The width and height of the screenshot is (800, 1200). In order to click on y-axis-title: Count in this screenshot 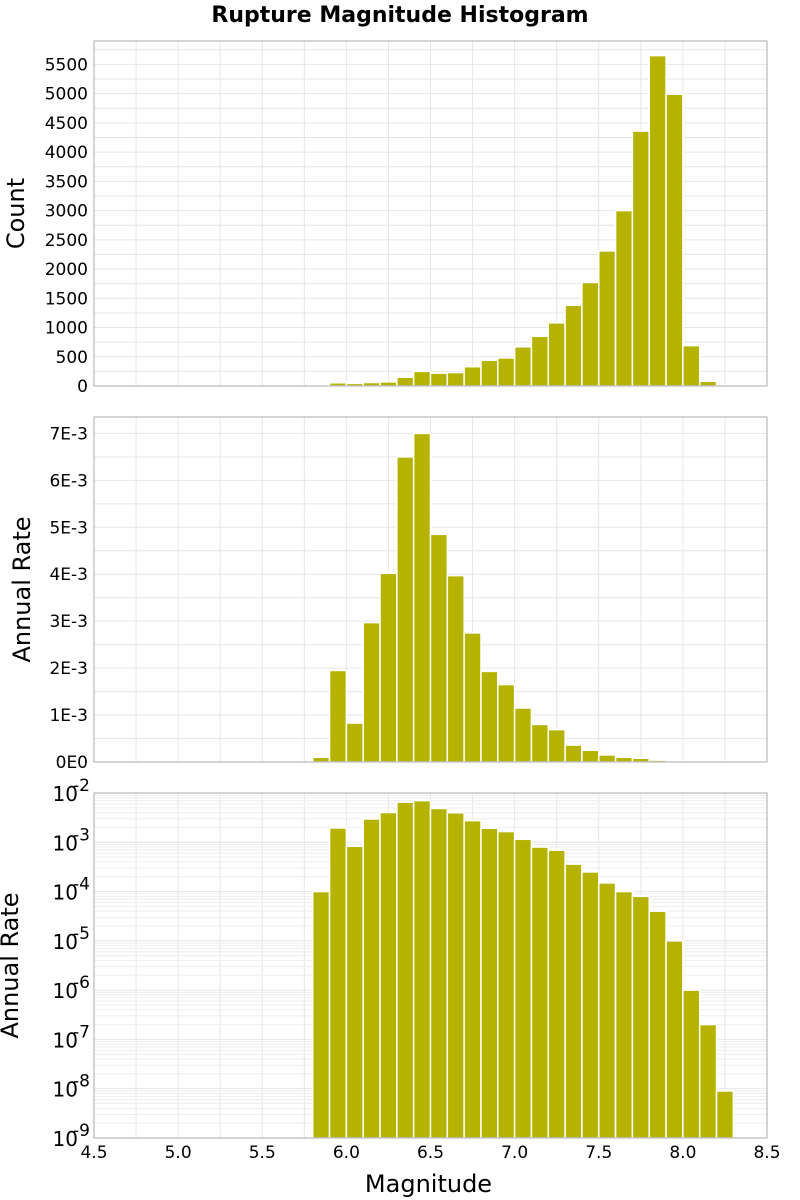, I will do `click(16, 213)`.